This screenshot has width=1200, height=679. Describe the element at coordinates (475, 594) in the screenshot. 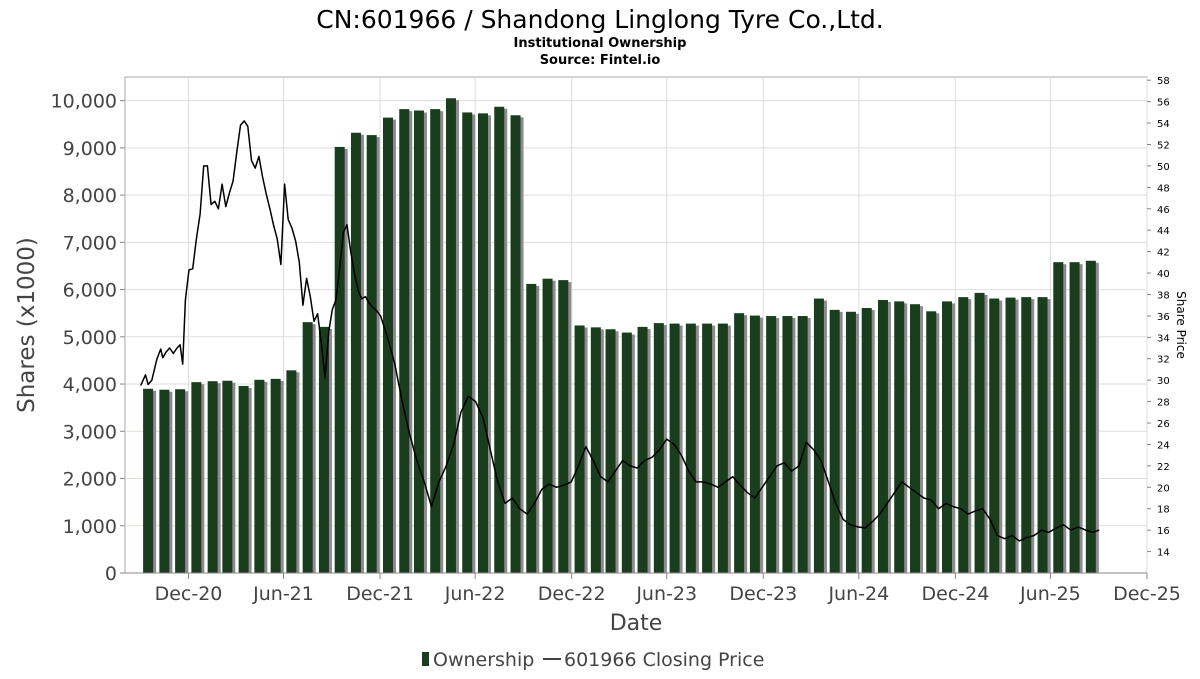

I see `x-tick-label: Jun-22` at that location.